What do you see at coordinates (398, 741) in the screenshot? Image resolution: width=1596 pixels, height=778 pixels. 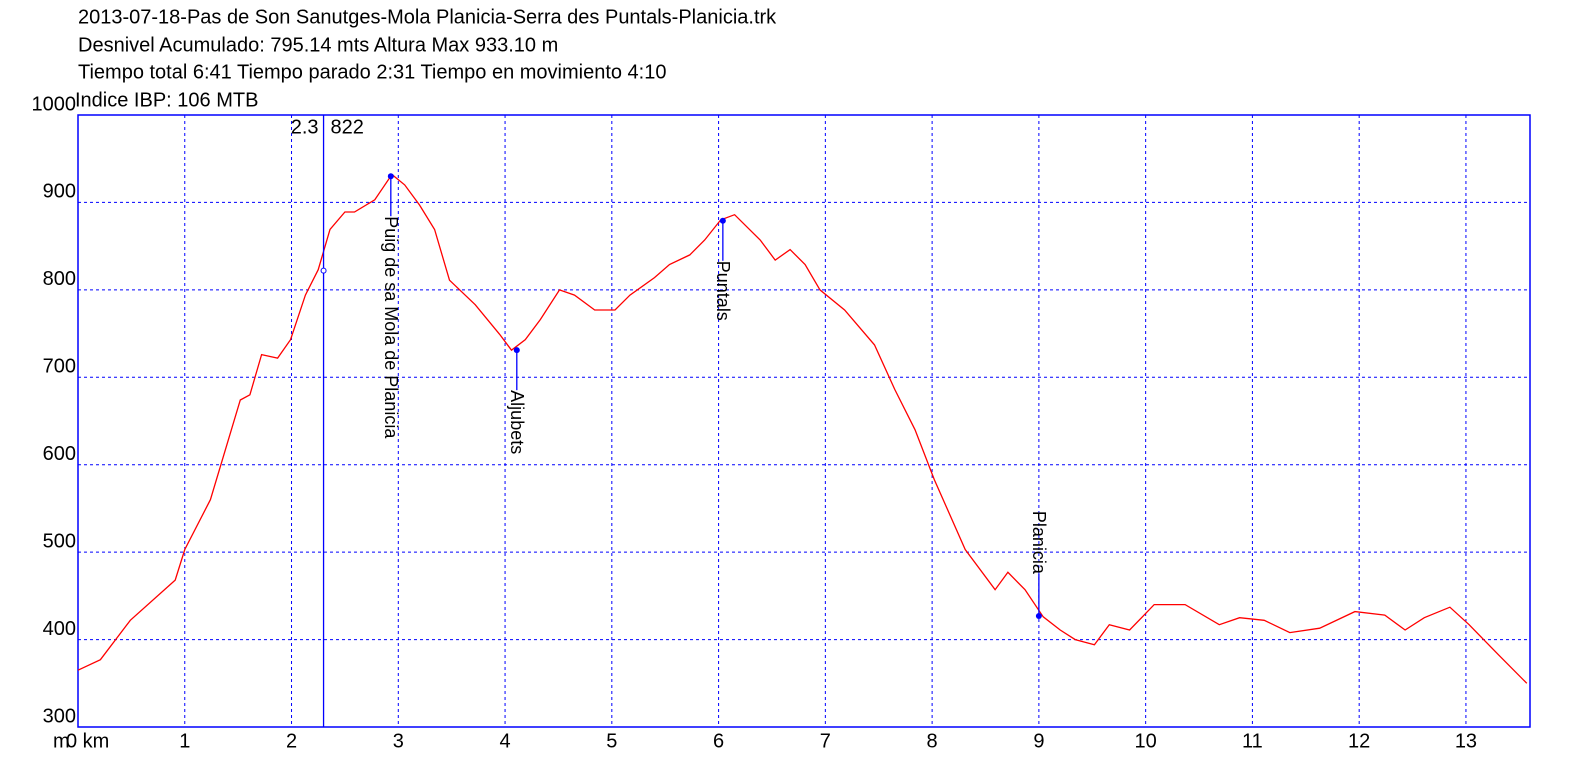 I see `x-tick-label: 3` at bounding box center [398, 741].